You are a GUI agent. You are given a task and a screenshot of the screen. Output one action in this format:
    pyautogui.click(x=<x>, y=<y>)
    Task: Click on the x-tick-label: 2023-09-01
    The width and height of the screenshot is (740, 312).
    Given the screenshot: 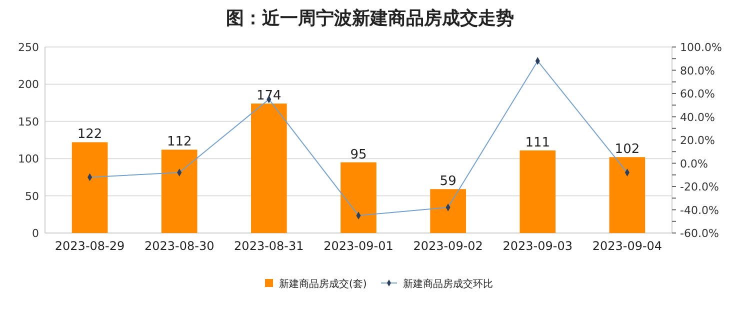 What is the action you would take?
    pyautogui.click(x=359, y=246)
    